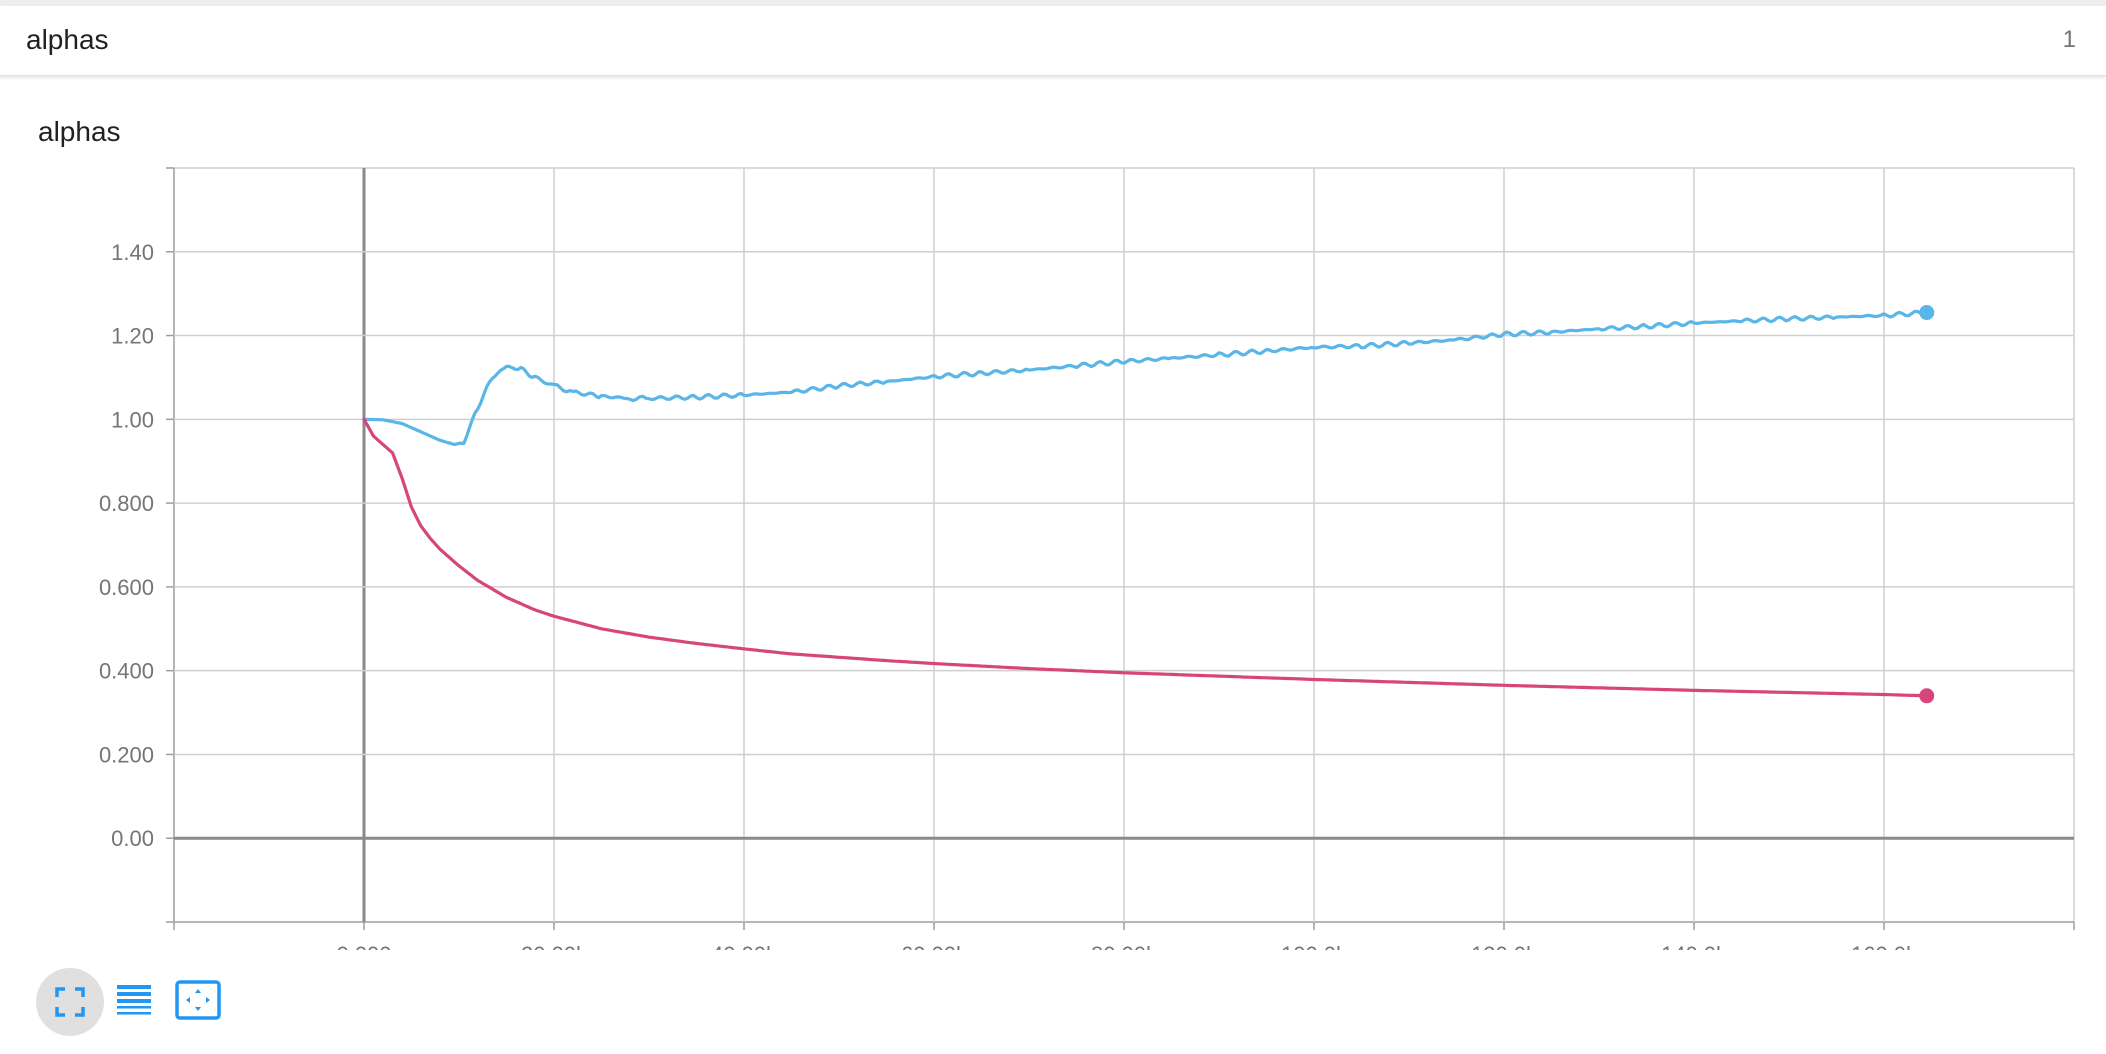  I want to click on fullscreen-icon, so click(70, 1002).